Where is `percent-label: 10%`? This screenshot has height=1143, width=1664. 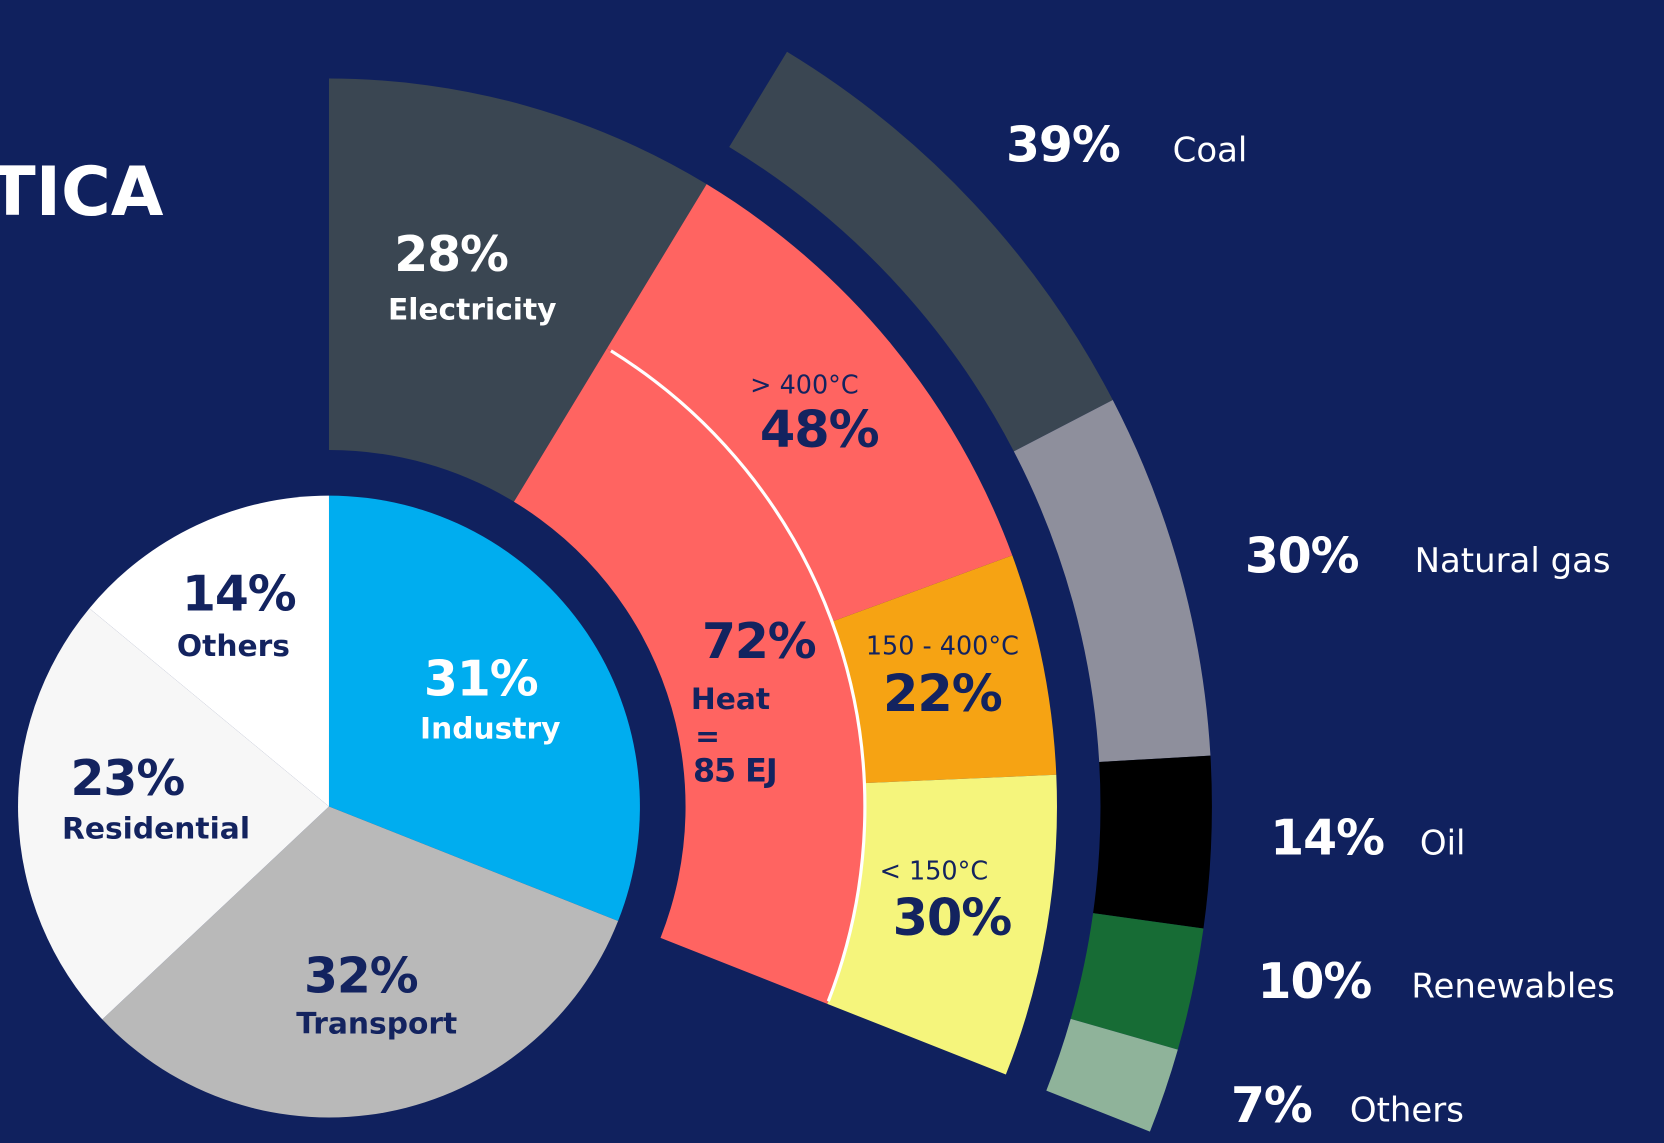
percent-label: 10% is located at coordinates (1315, 981).